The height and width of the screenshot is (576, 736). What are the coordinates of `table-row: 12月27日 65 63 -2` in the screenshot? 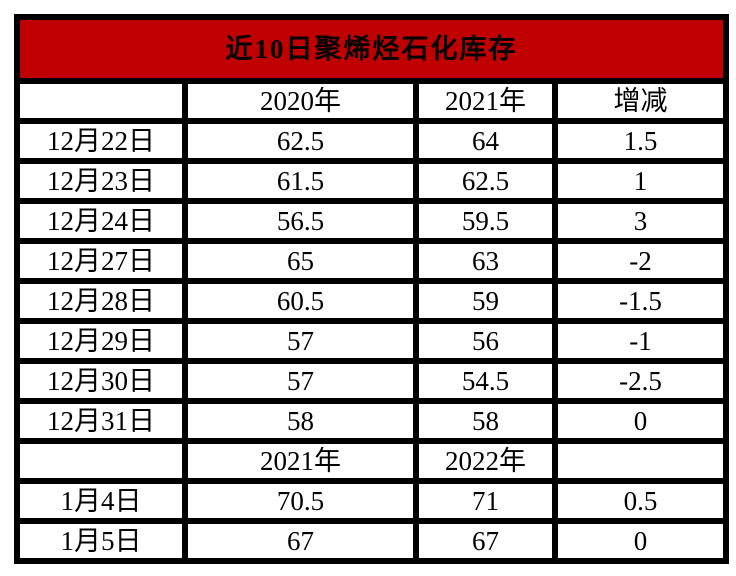 It's located at (371, 261).